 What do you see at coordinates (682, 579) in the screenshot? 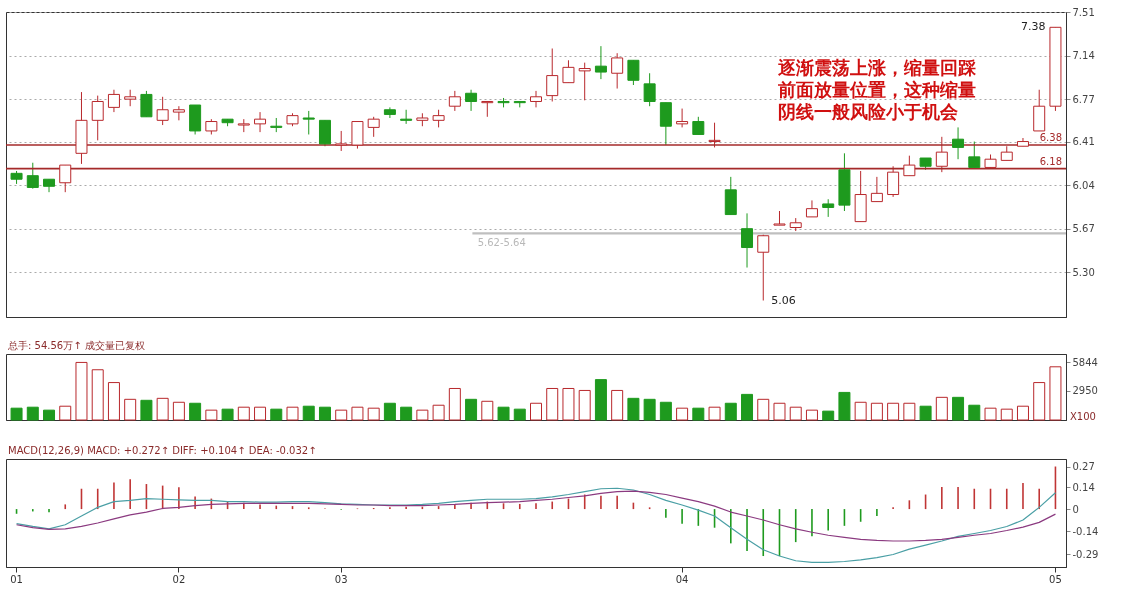
I see `x-tick-label: 04` at bounding box center [682, 579].